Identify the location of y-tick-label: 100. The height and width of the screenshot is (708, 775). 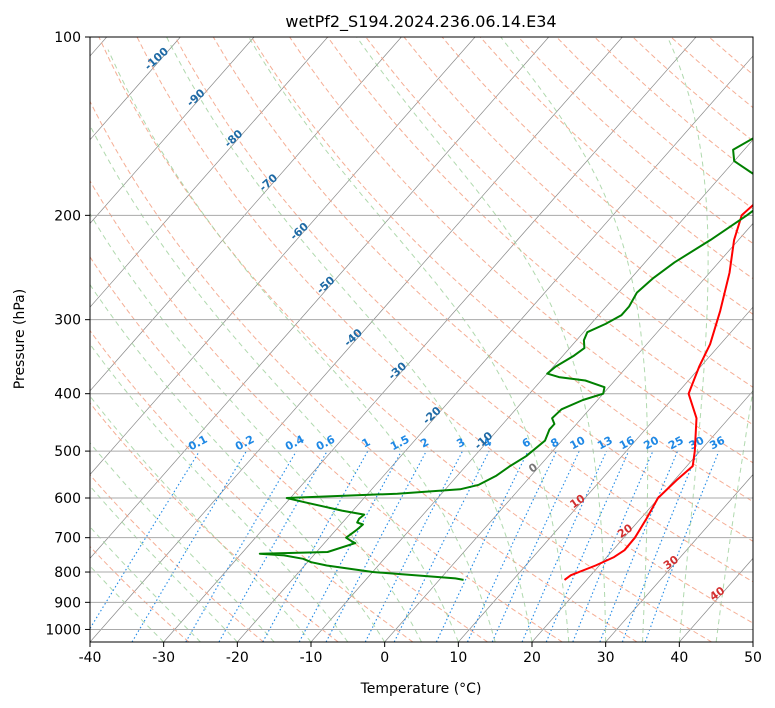
(67, 38).